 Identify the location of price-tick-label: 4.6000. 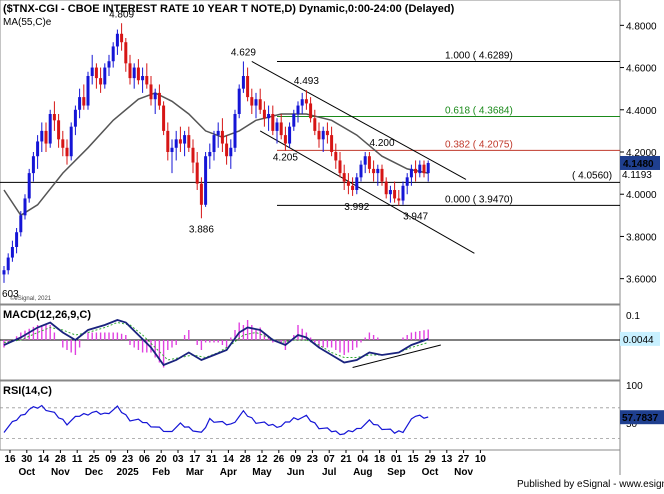
(641, 69).